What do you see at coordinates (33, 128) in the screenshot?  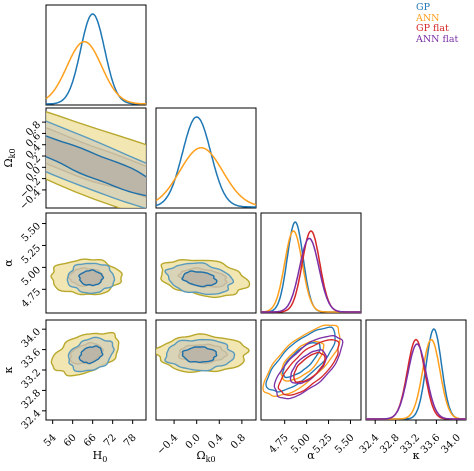 I see `y-tick-label: 0.8` at bounding box center [33, 128].